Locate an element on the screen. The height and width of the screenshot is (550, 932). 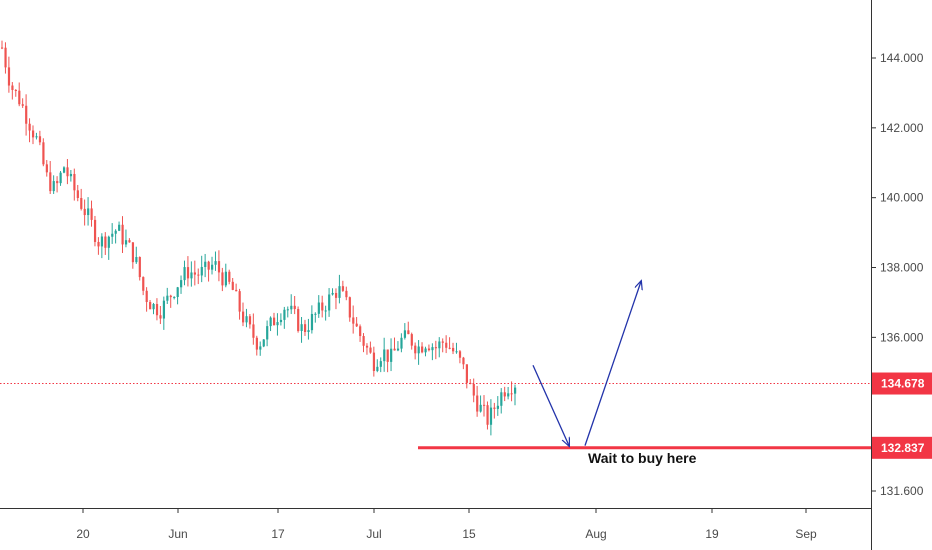
x-tick-label: 20 is located at coordinates (83, 534).